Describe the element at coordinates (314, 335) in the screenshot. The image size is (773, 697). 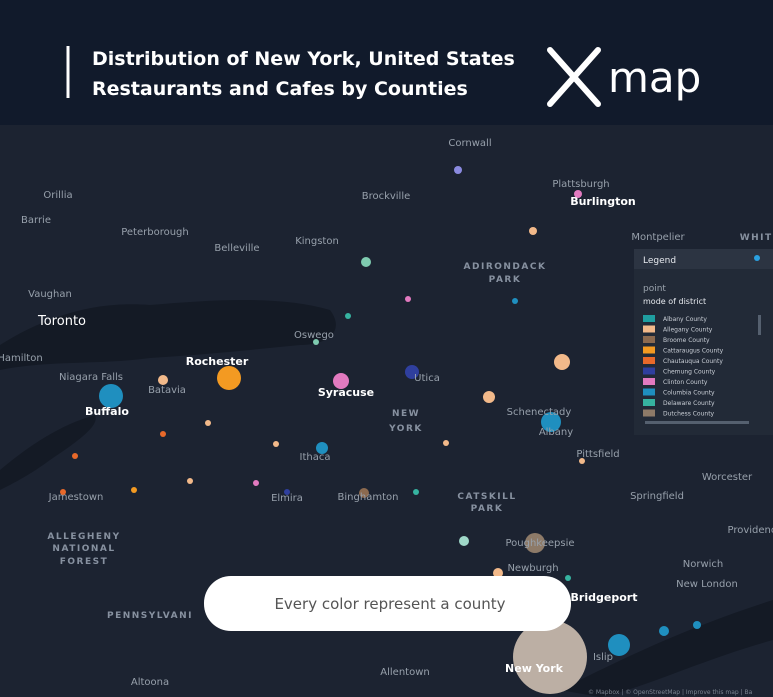
I see `place-label: Oswego` at that location.